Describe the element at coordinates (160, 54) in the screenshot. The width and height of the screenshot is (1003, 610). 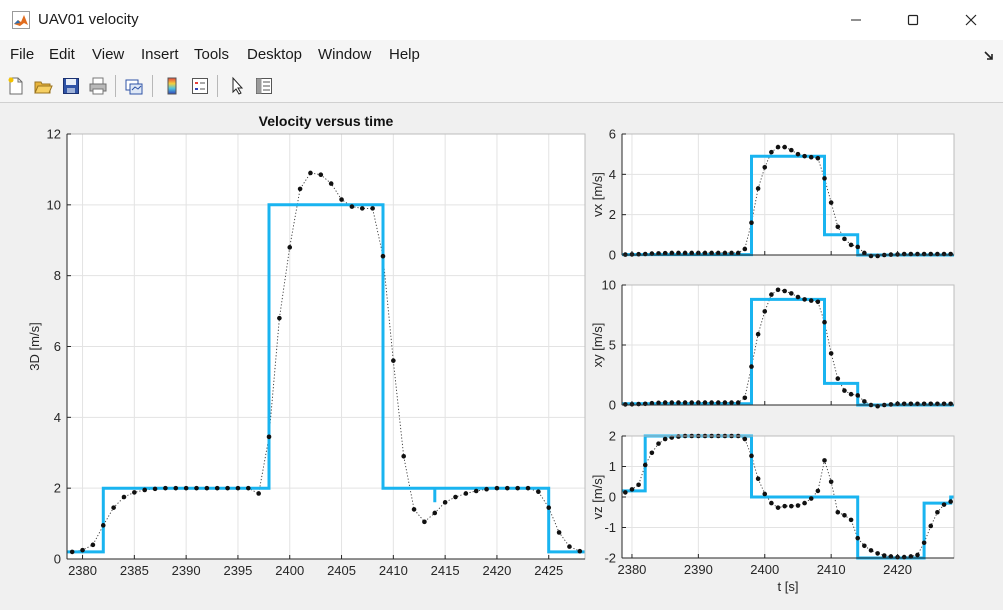
I see `menu-insert: Insert` at that location.